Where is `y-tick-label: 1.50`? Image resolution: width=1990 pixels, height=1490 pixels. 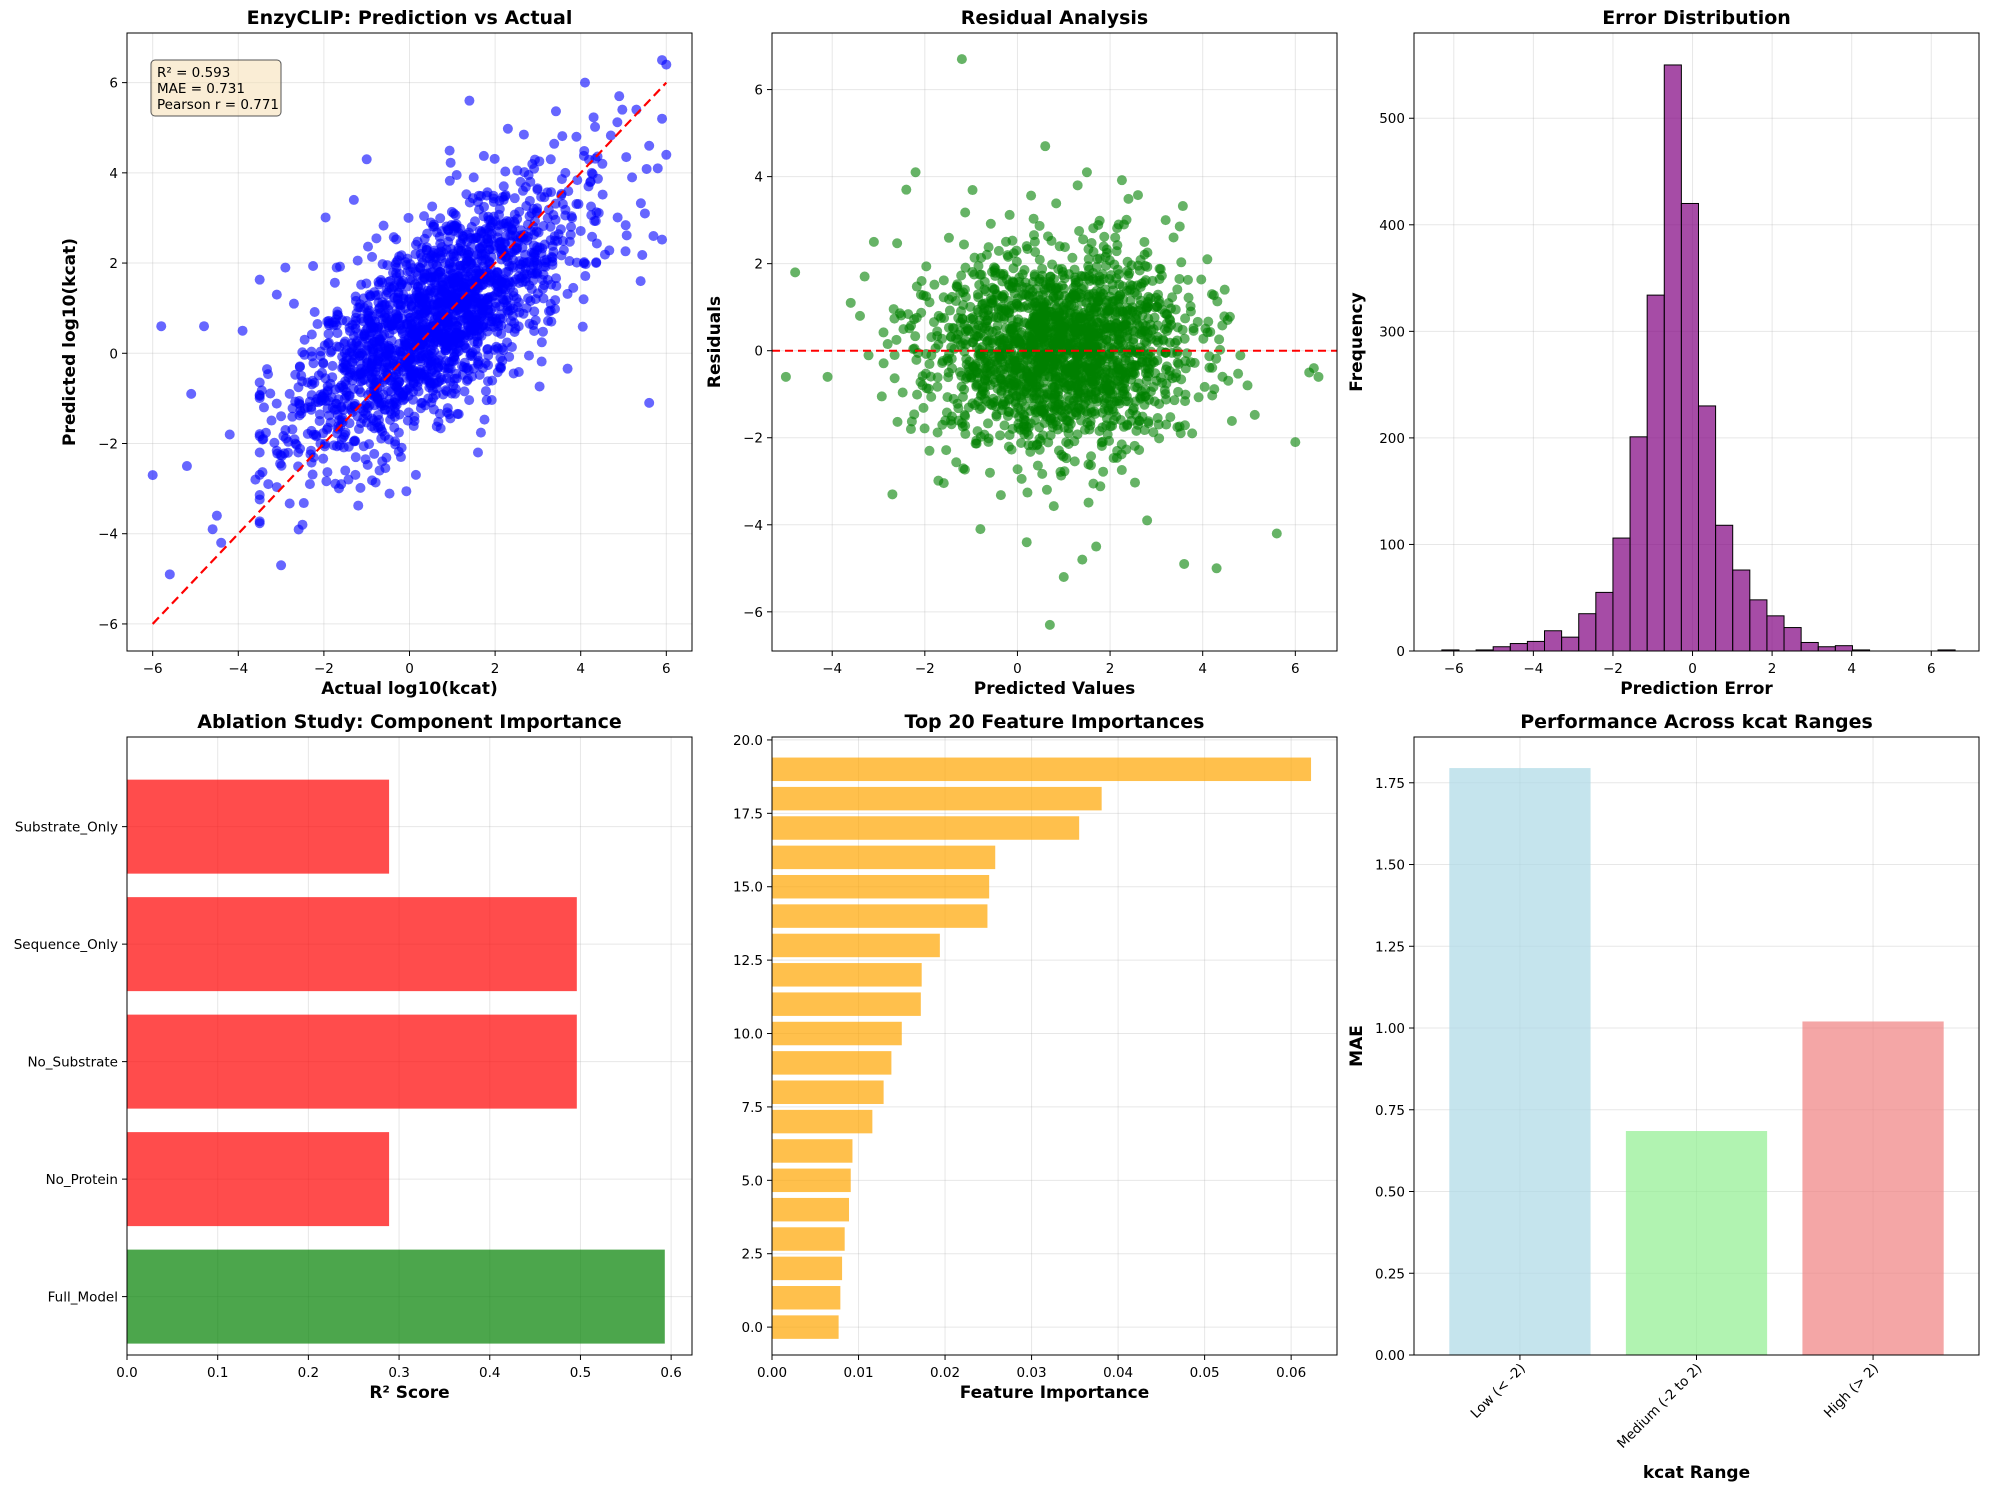 y-tick-label: 1.50 is located at coordinates (1390, 866).